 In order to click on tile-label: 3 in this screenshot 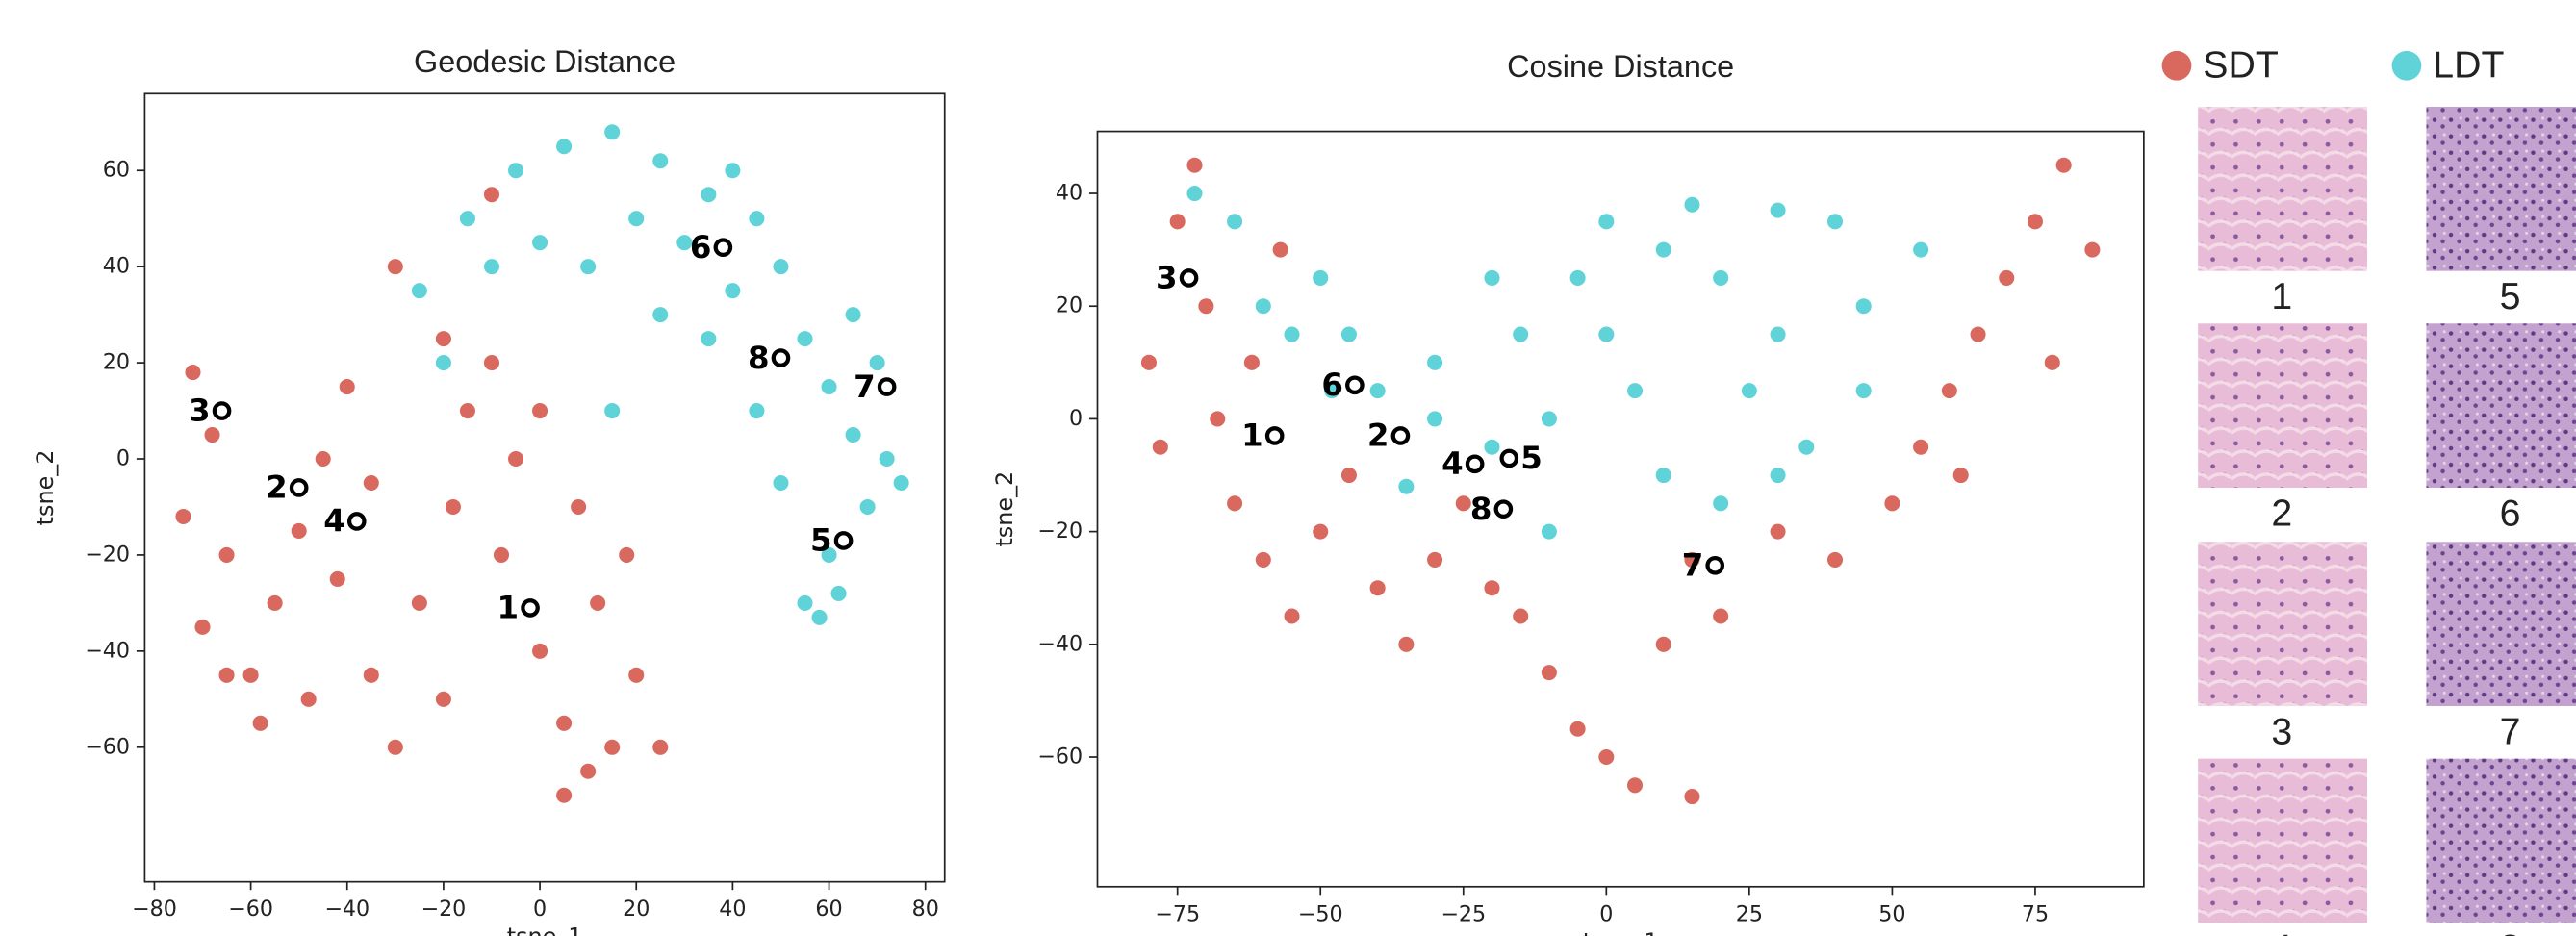, I will do `click(2281, 731)`.